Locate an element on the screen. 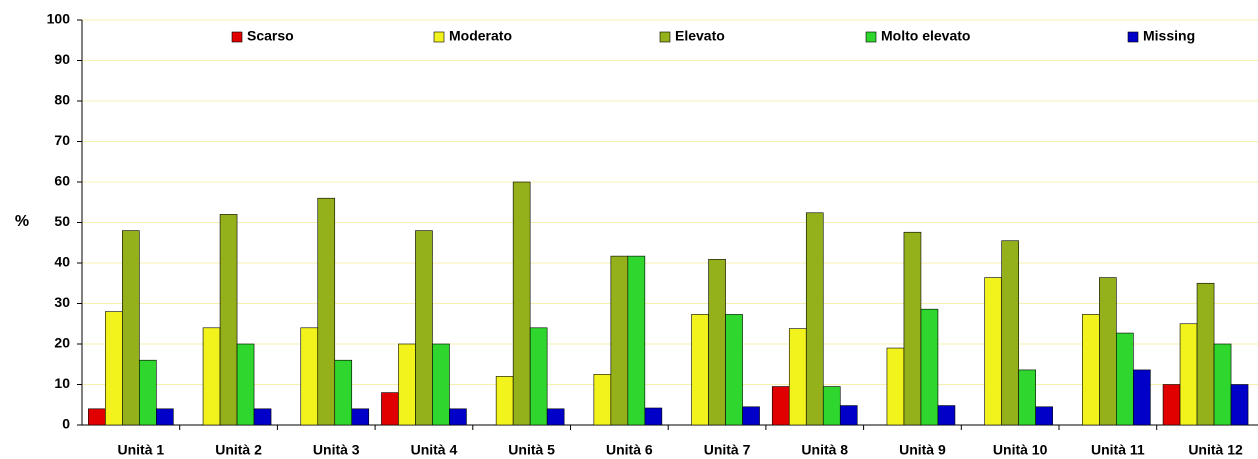 This screenshot has height=459, width=1258. x-tick-label: Unità 12 is located at coordinates (1215, 450).